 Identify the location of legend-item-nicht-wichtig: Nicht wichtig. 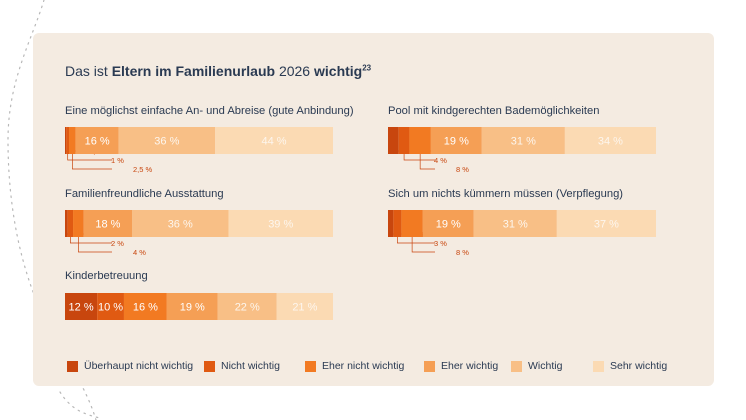
(242, 366).